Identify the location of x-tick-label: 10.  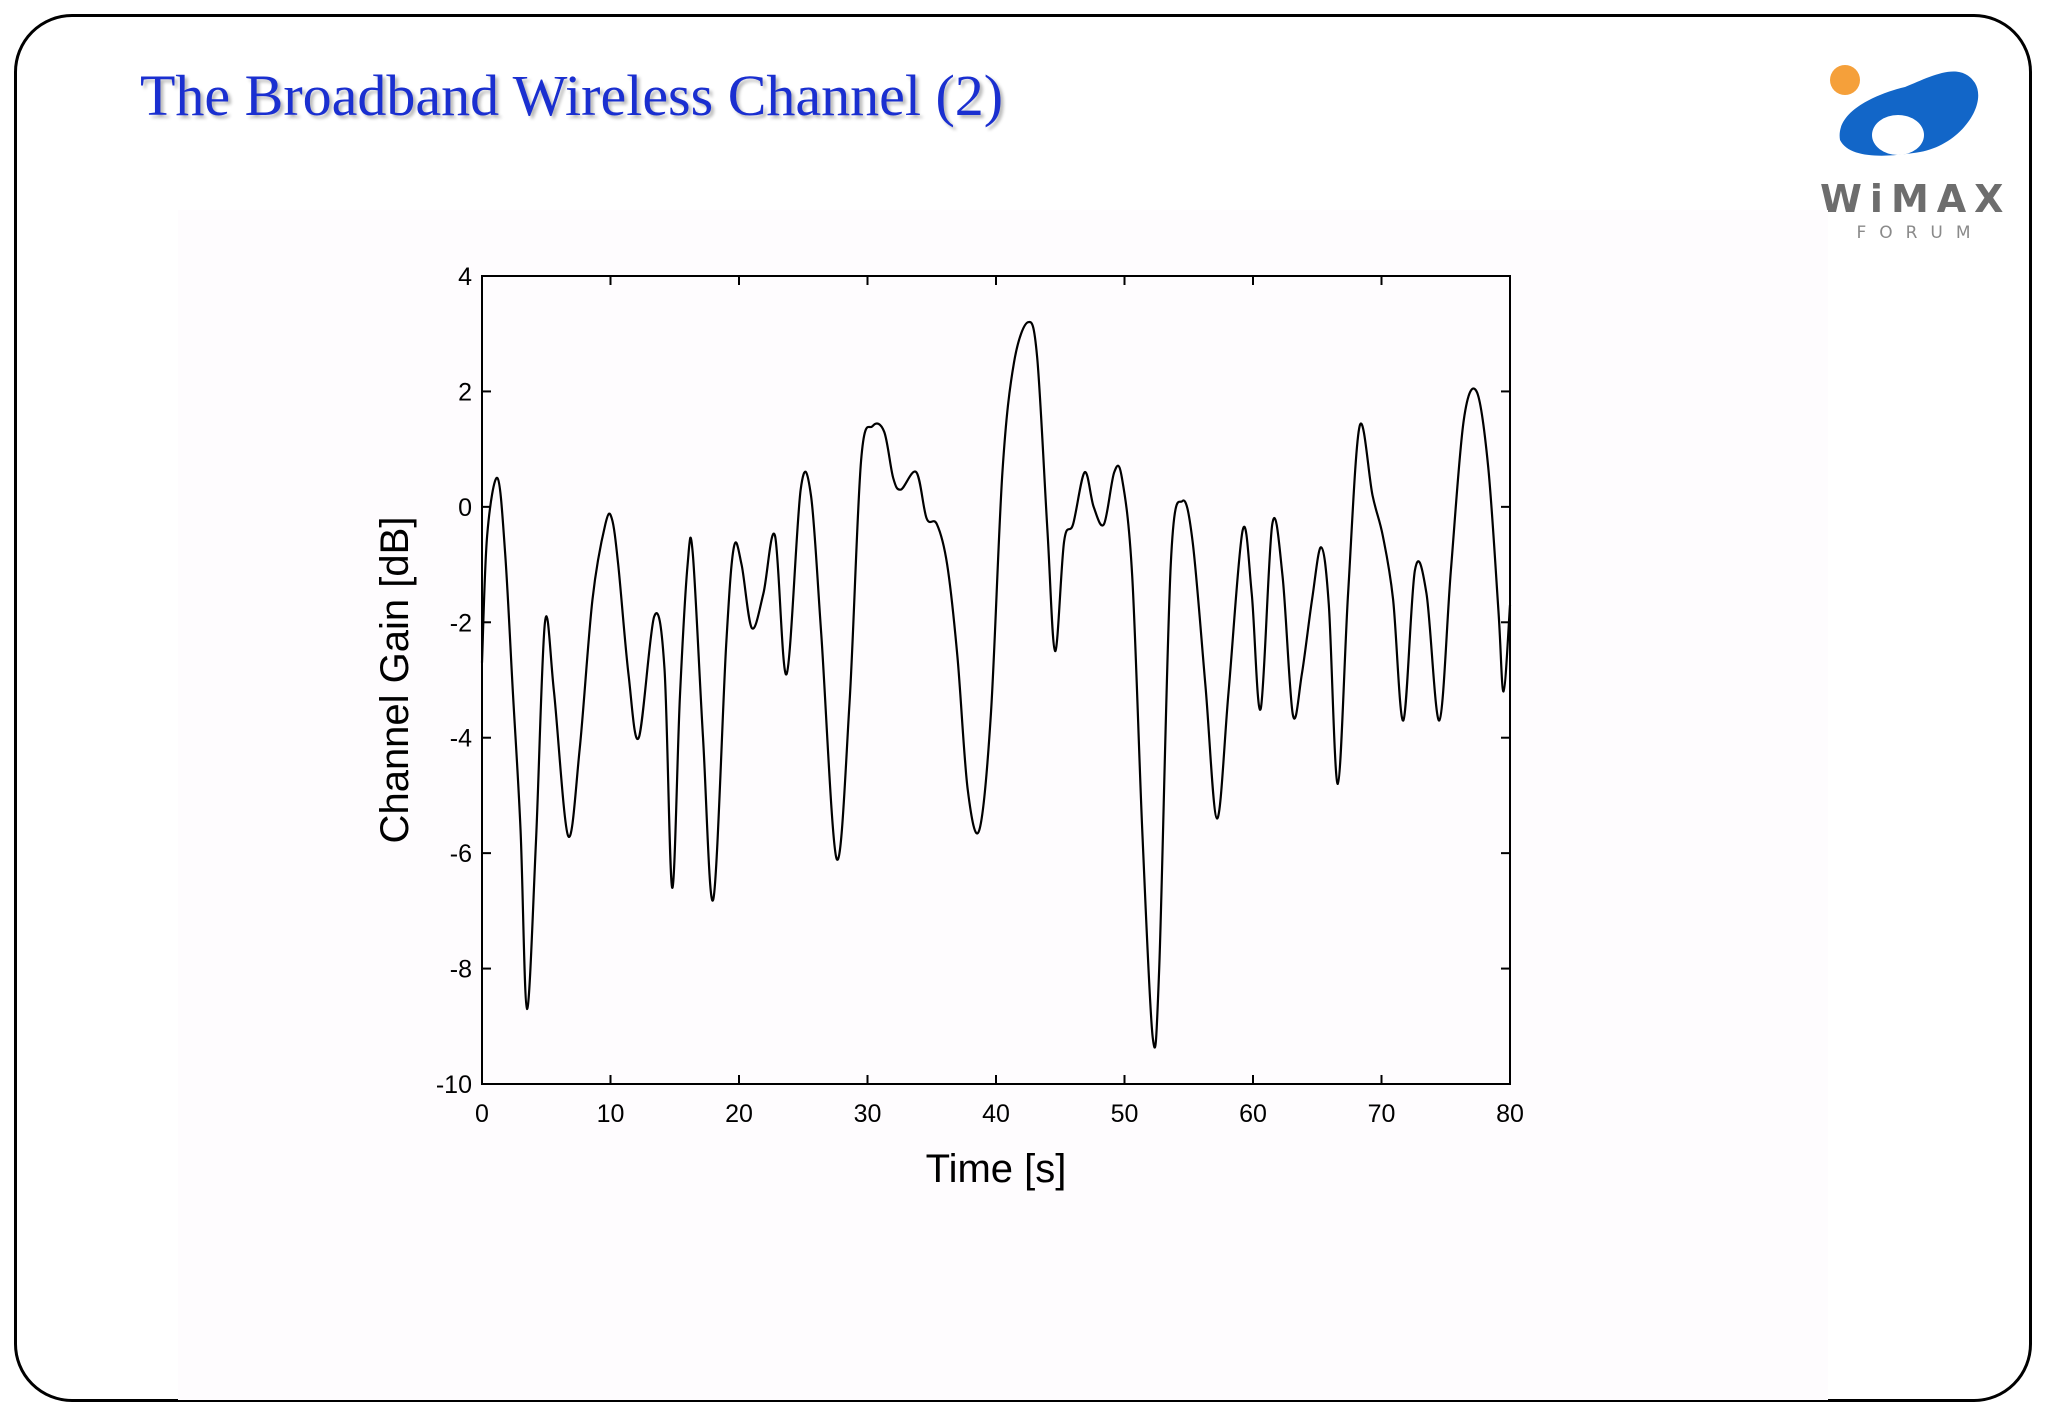
(611, 1114).